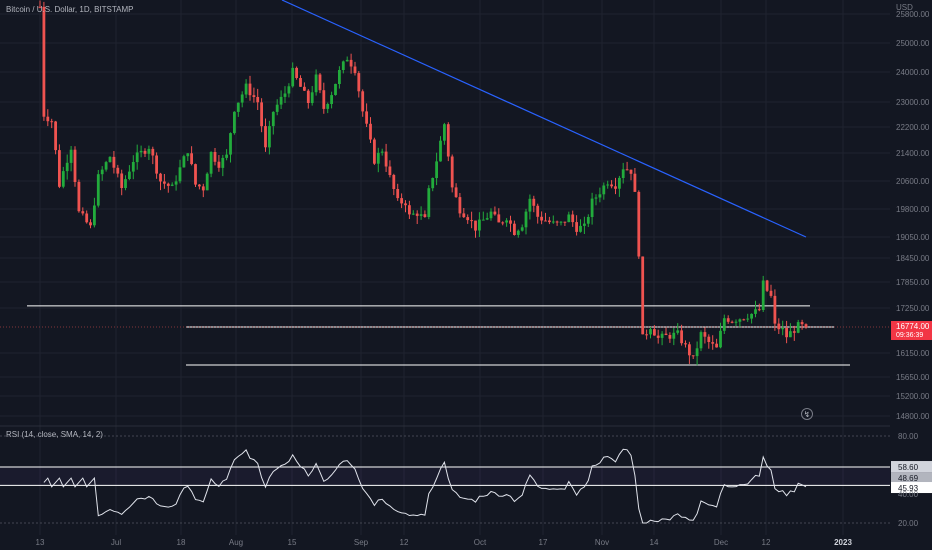 The image size is (932, 550). Describe the element at coordinates (913, 209) in the screenshot. I see `price-tick-label: 19800.00` at that location.